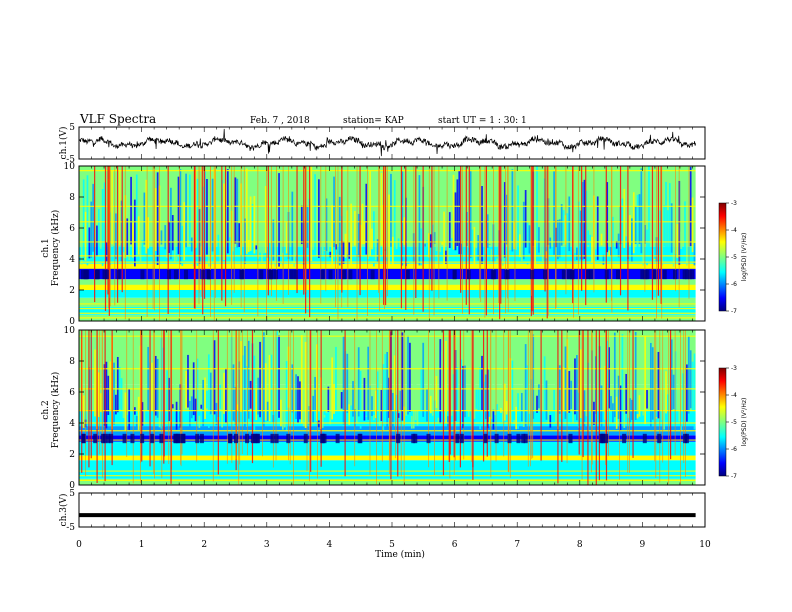 Image resolution: width=792 pixels, height=612 pixels. What do you see at coordinates (733, 422) in the screenshot?
I see `ch2-colorbar: log(PSD) (V²/Hz) -3 -4 -5 -6 -7` at bounding box center [733, 422].